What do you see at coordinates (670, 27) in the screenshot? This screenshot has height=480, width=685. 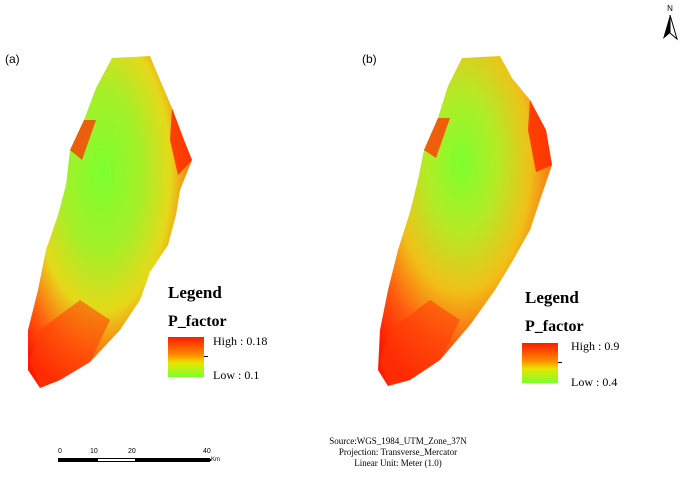 I see `north-arrow-icon` at bounding box center [670, 27].